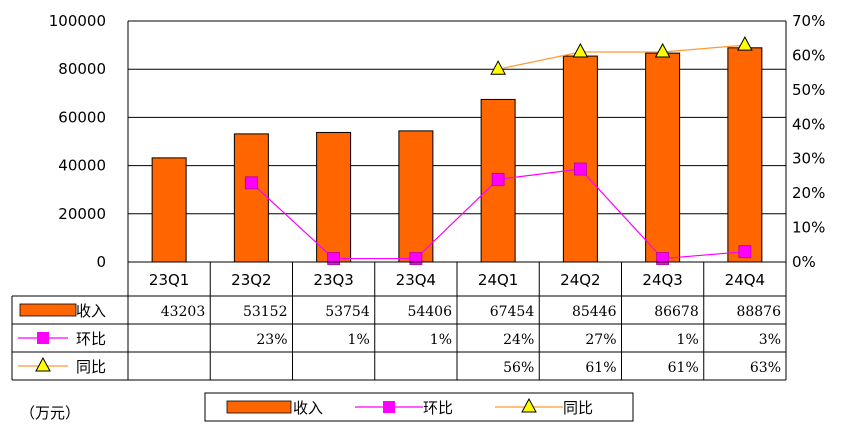  I want to click on table-key-yoy, so click(43, 364).